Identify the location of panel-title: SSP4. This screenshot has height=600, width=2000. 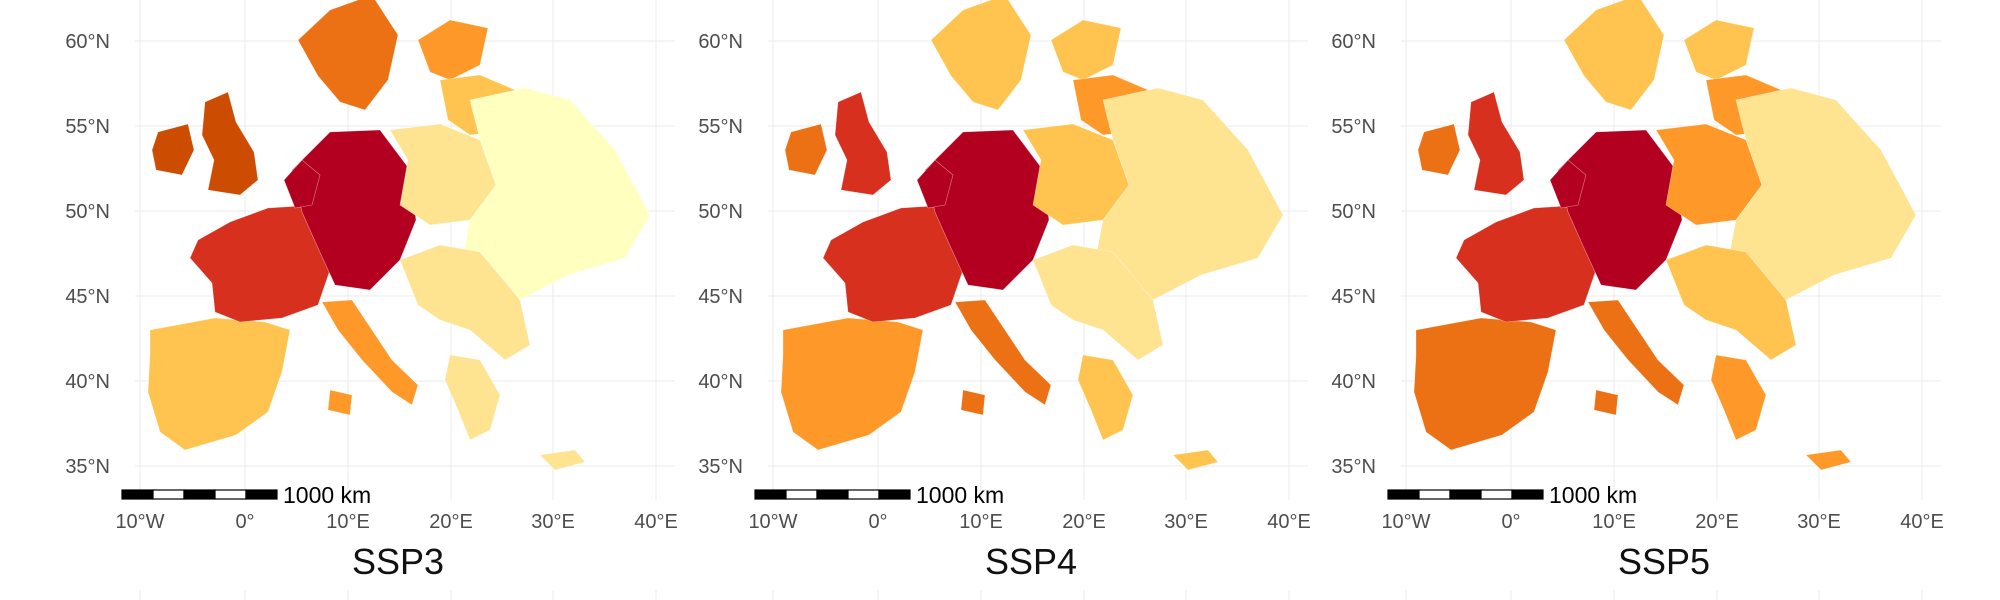
(1031, 561).